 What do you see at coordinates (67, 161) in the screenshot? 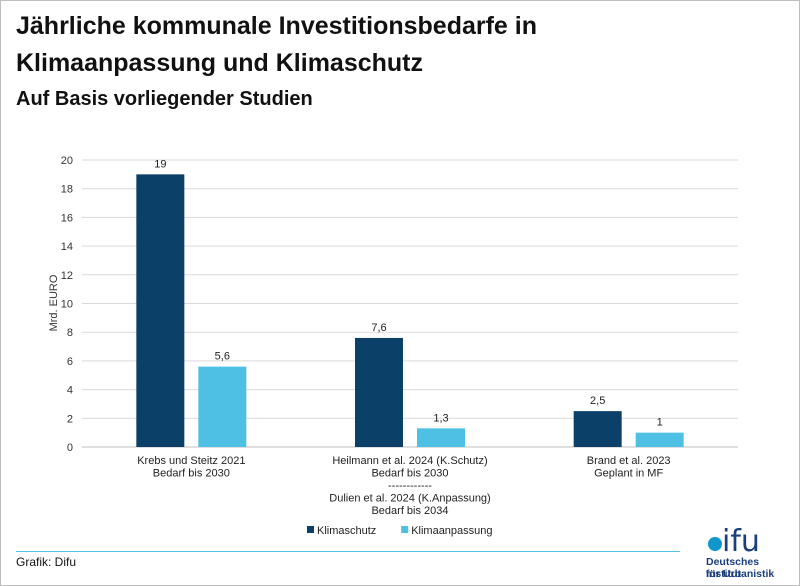
I see `y-tick-label: 20` at bounding box center [67, 161].